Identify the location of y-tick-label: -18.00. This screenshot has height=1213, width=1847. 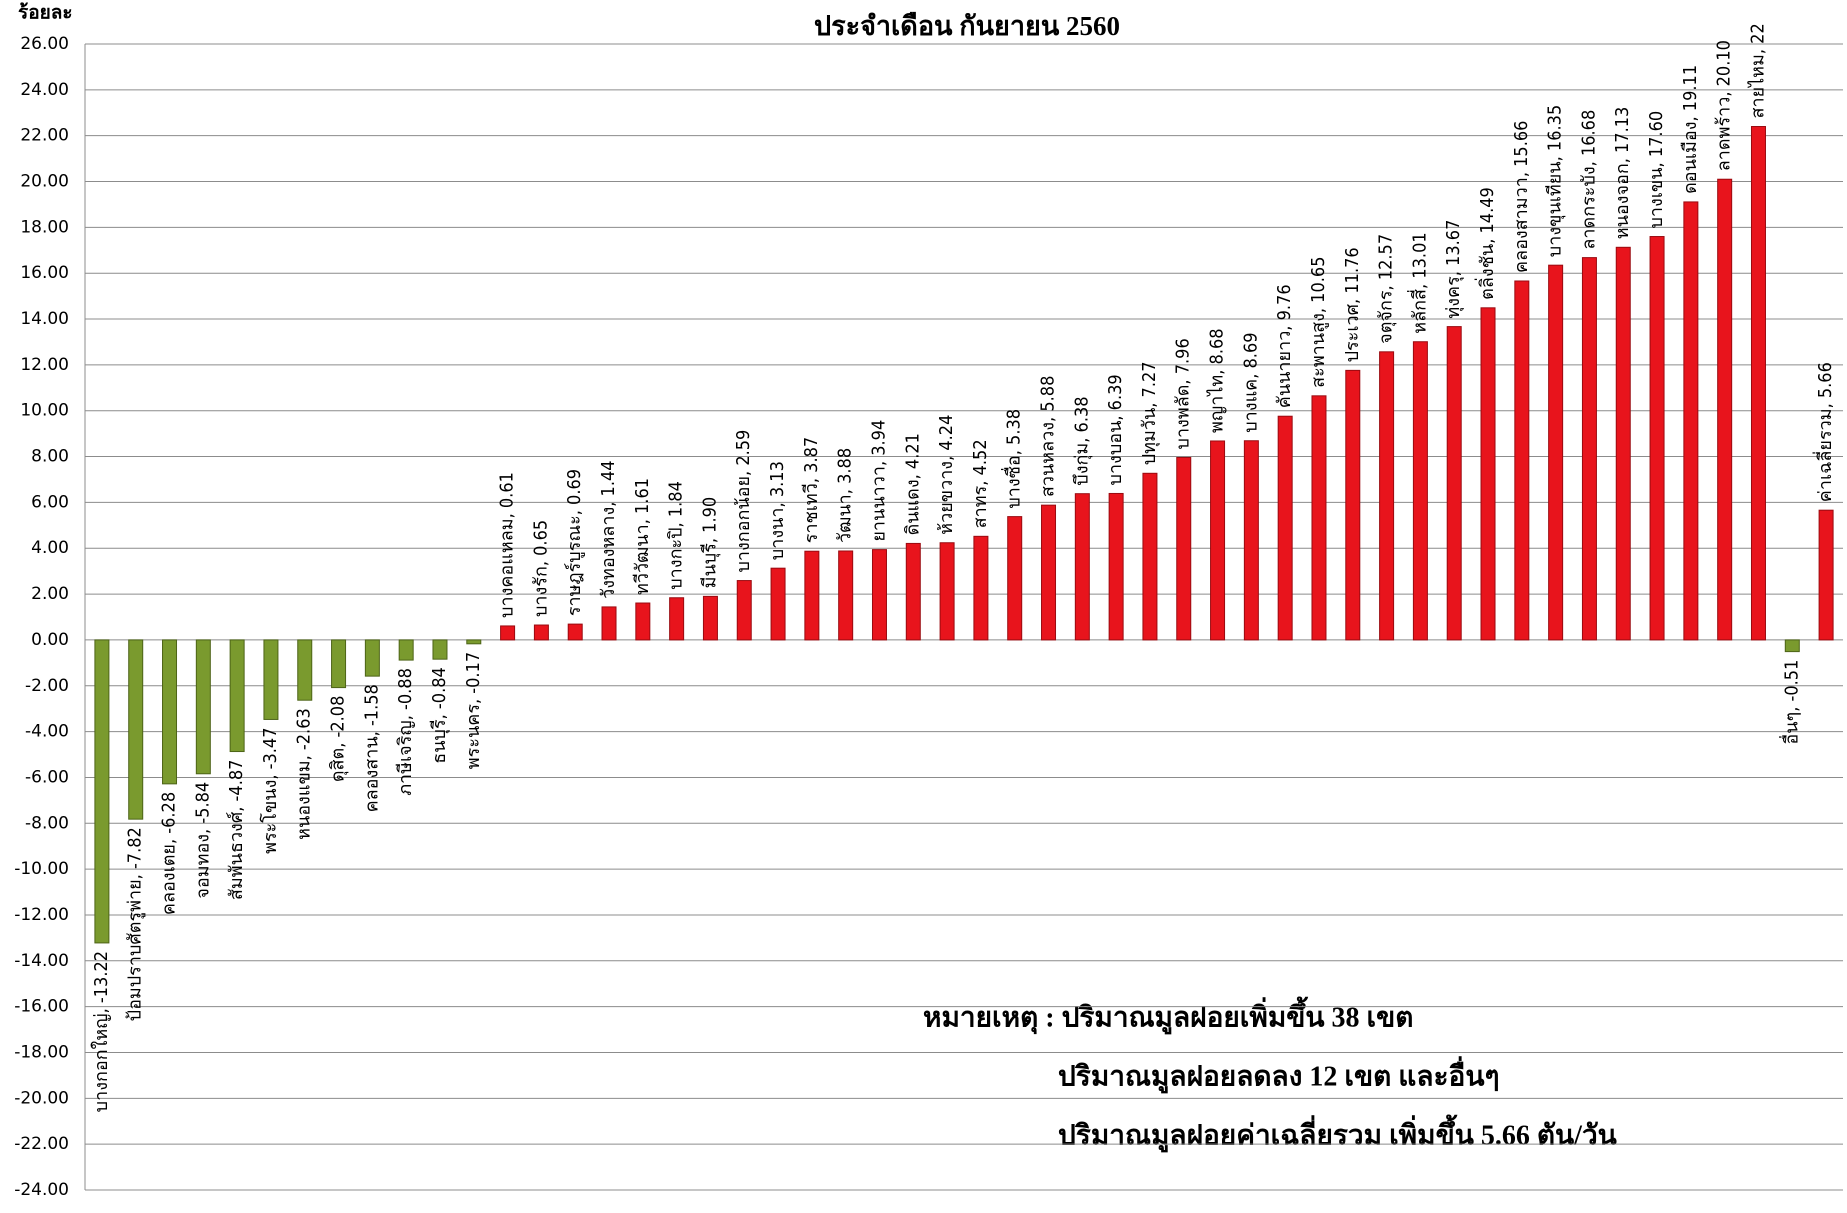
(41, 1052).